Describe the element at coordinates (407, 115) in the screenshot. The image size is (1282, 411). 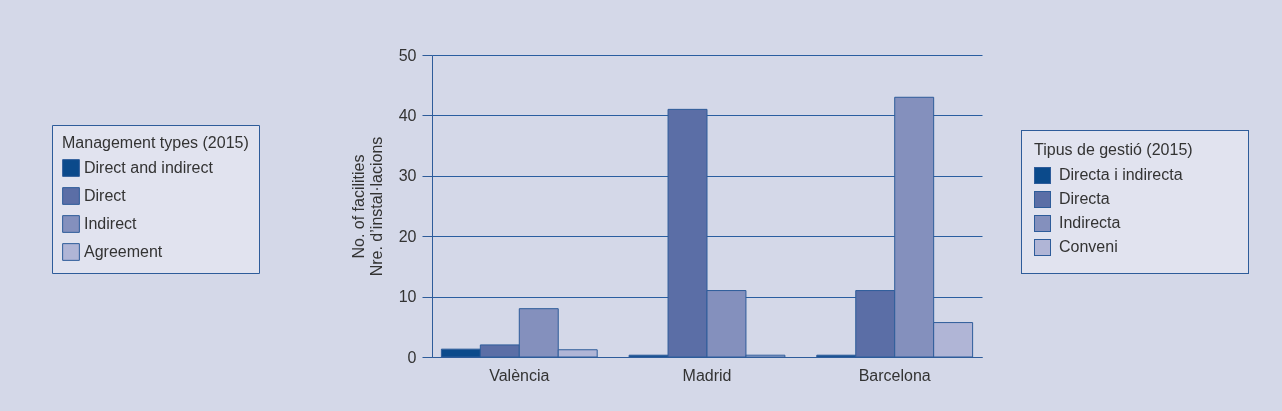
I see `y-tick-label: 40` at that location.